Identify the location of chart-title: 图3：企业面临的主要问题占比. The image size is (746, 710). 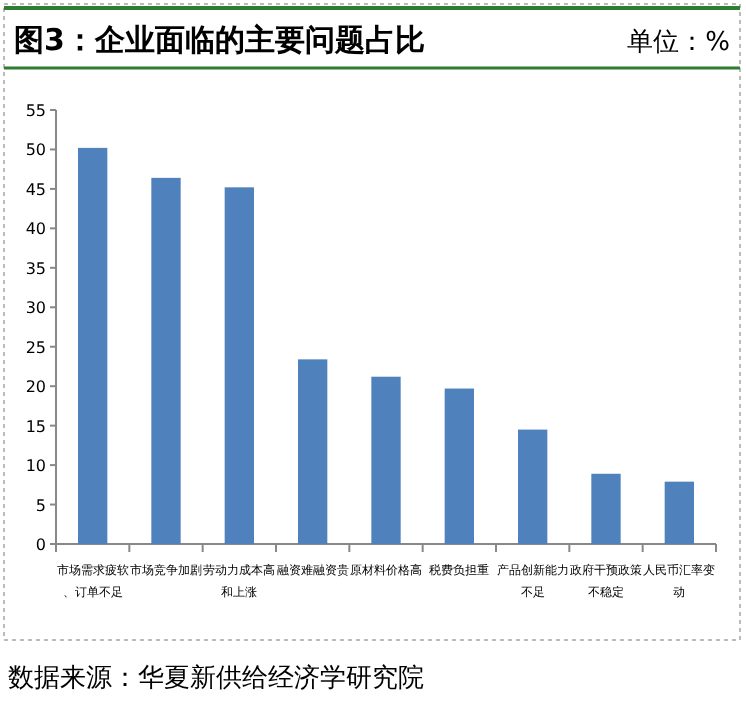
(219, 40).